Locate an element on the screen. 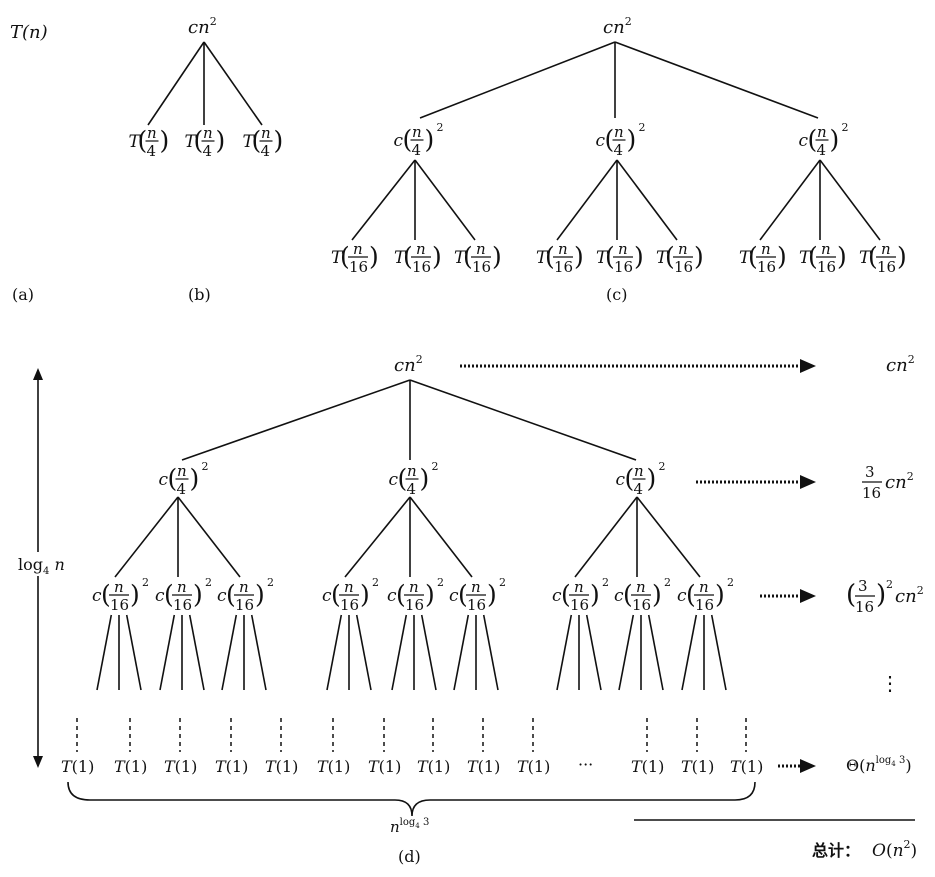 Image resolution: width=935 pixels, height=877 pixels. panel-c-root: cn2 is located at coordinates (617, 26).